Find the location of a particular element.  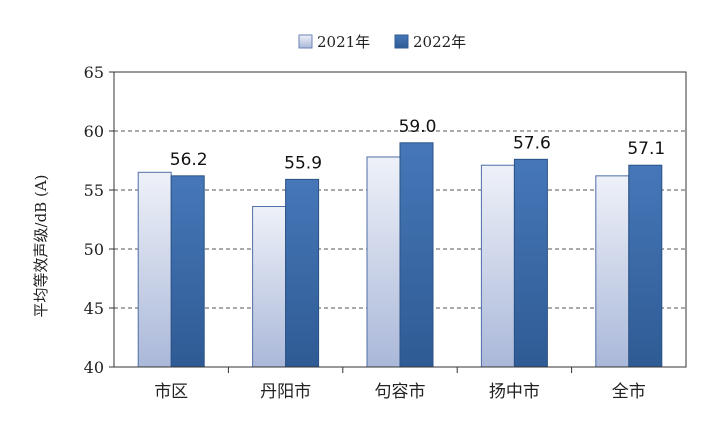

category-label: 丹阳市 is located at coordinates (285, 392).